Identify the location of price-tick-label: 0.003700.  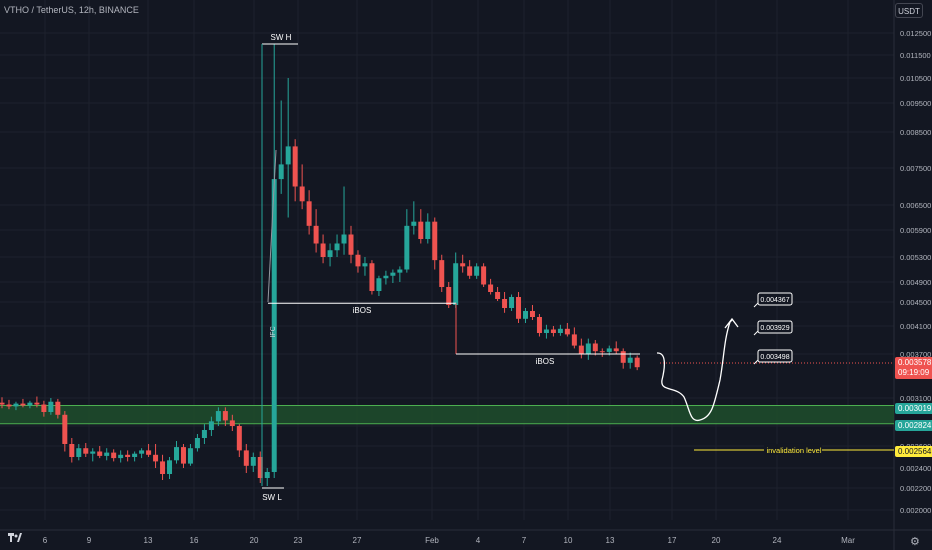
(915, 354).